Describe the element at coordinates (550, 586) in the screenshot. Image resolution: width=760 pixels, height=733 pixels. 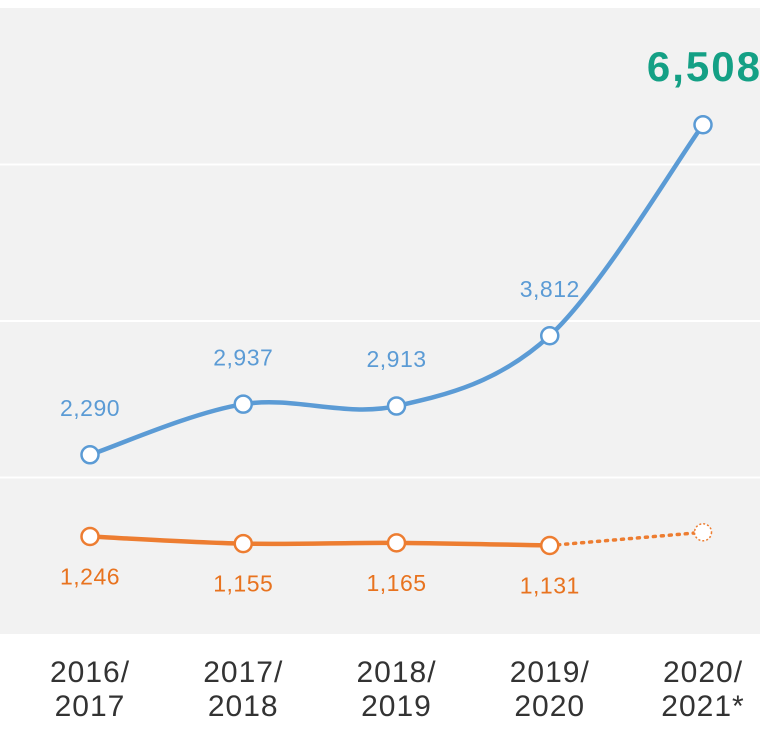
I see `data-label: 1,131` at that location.